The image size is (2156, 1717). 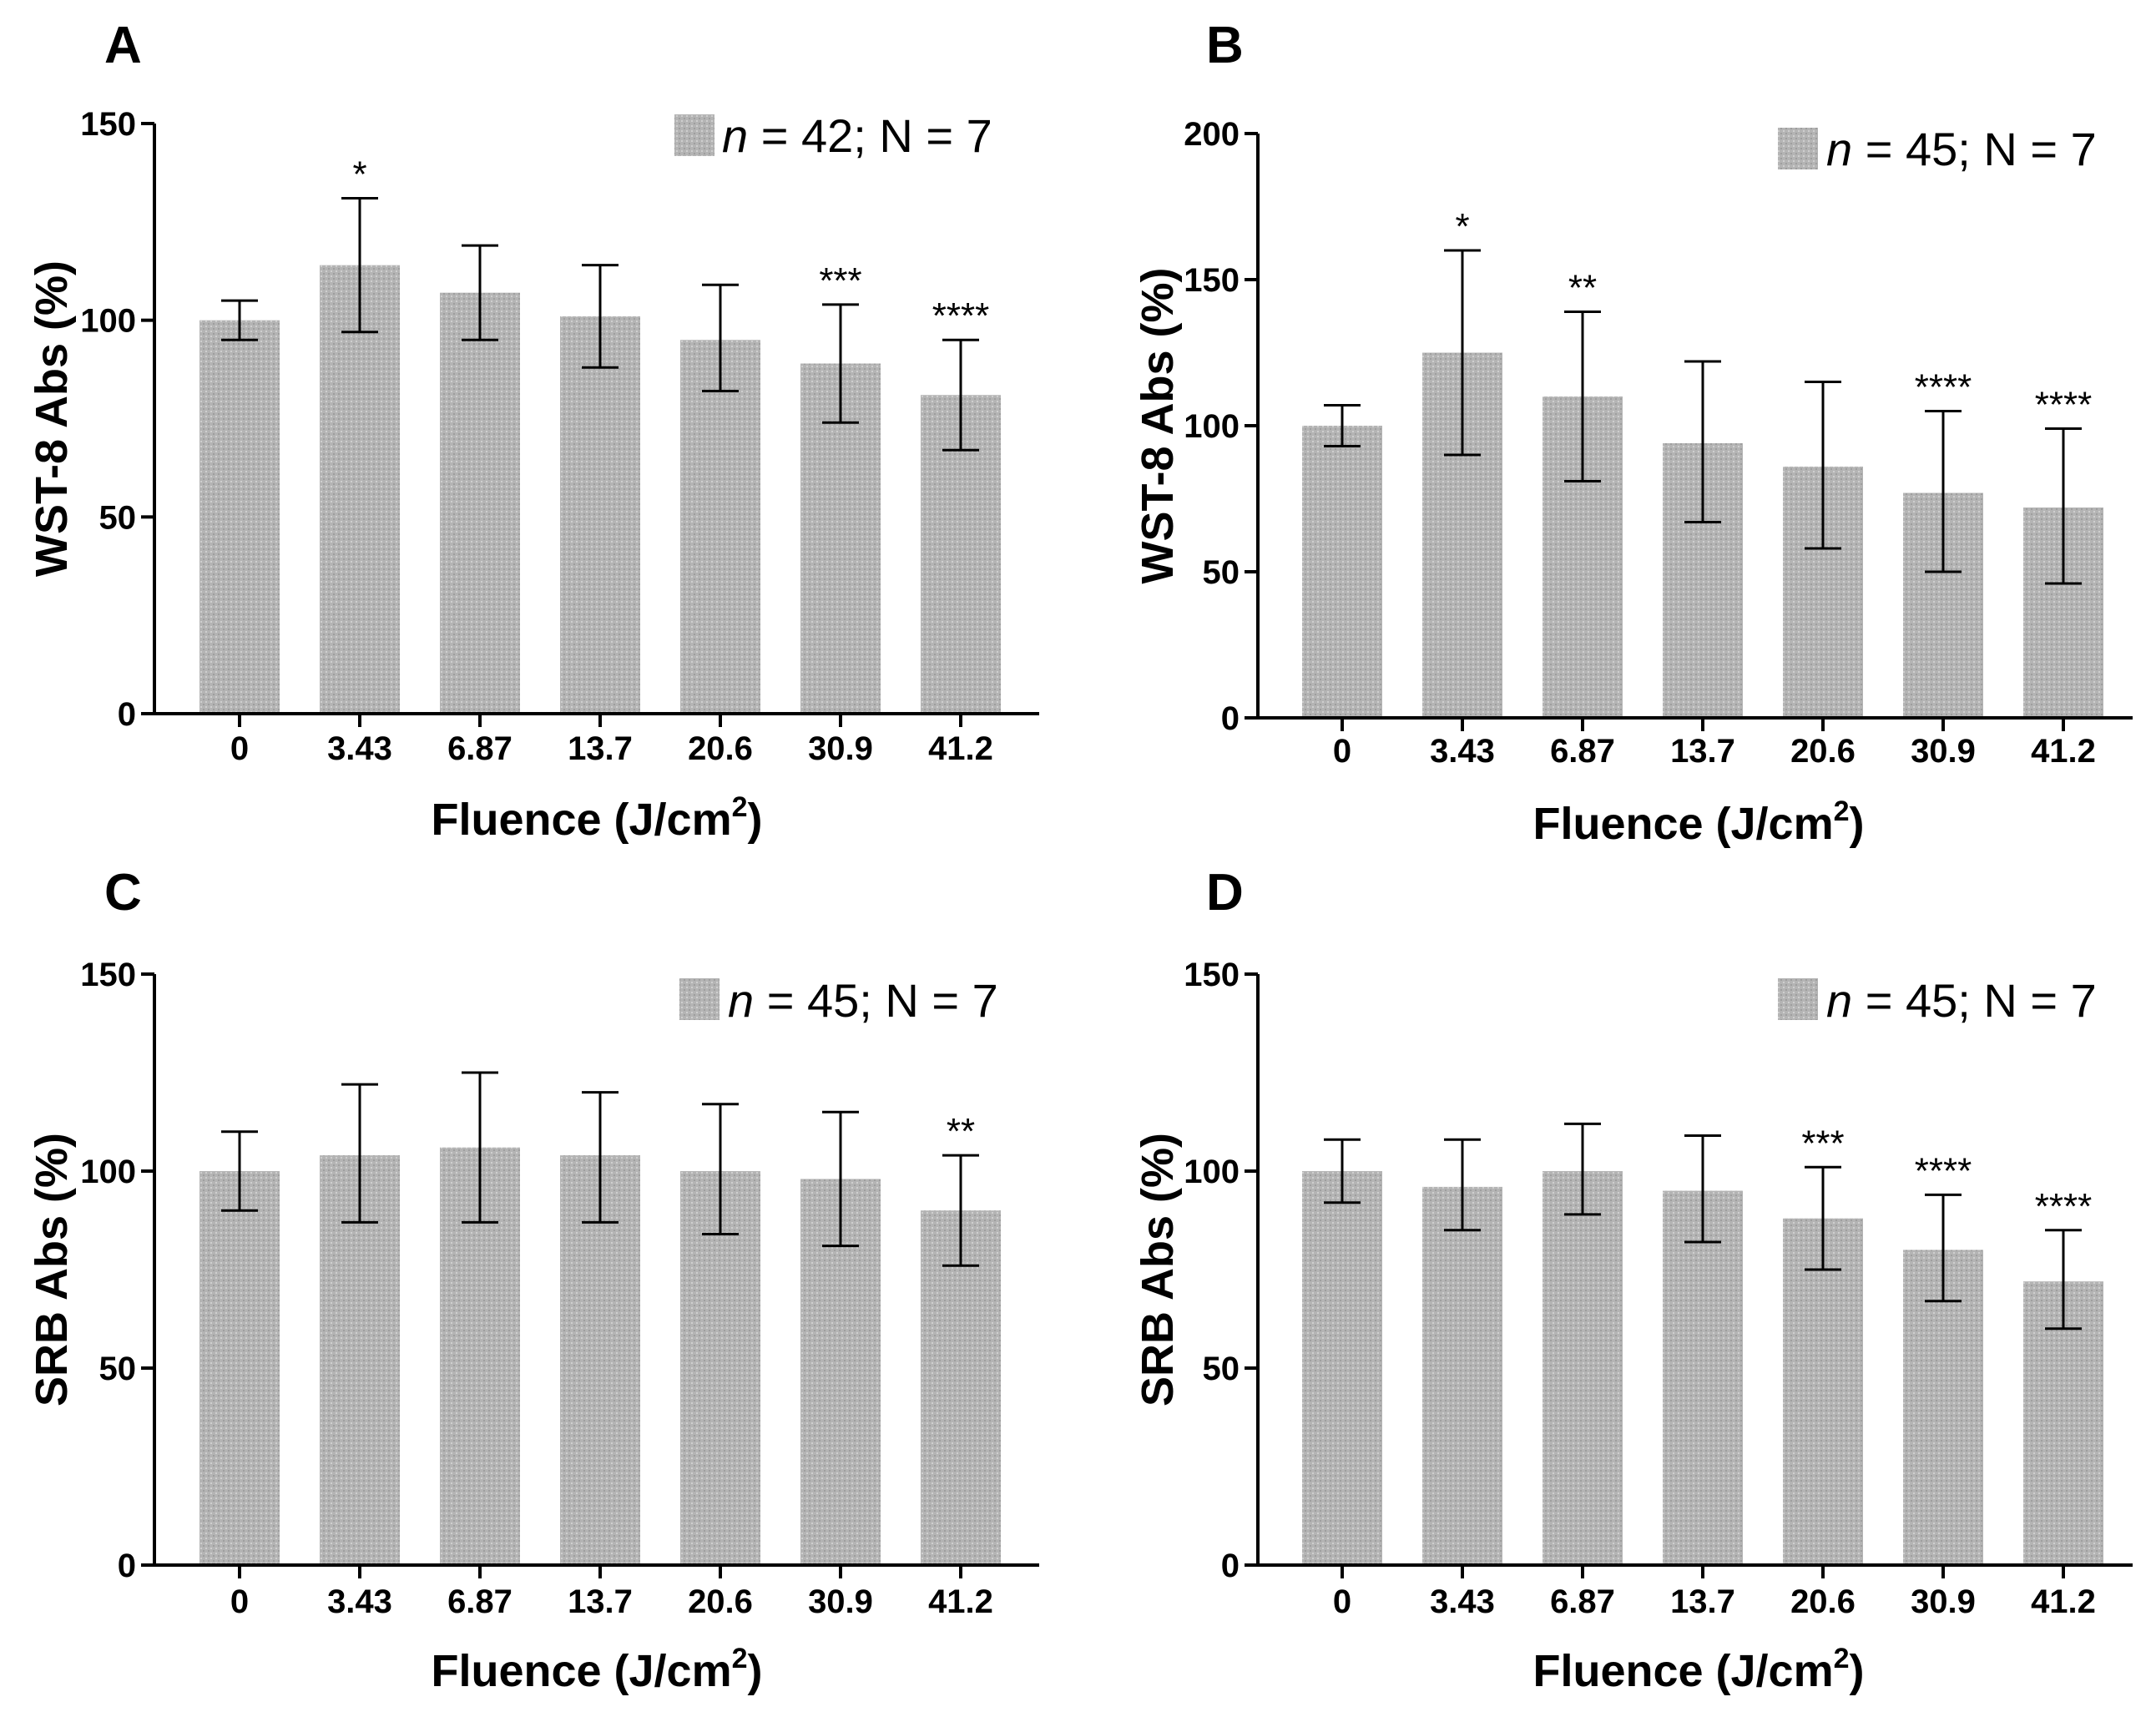 I want to click on y-tick-label: 200, so click(x=1212, y=134).